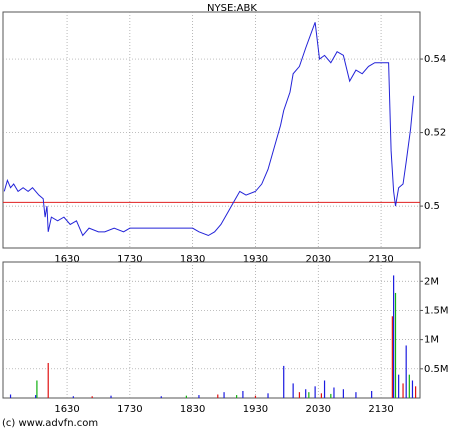  I want to click on y-tick-label: 0.52, so click(435, 133).